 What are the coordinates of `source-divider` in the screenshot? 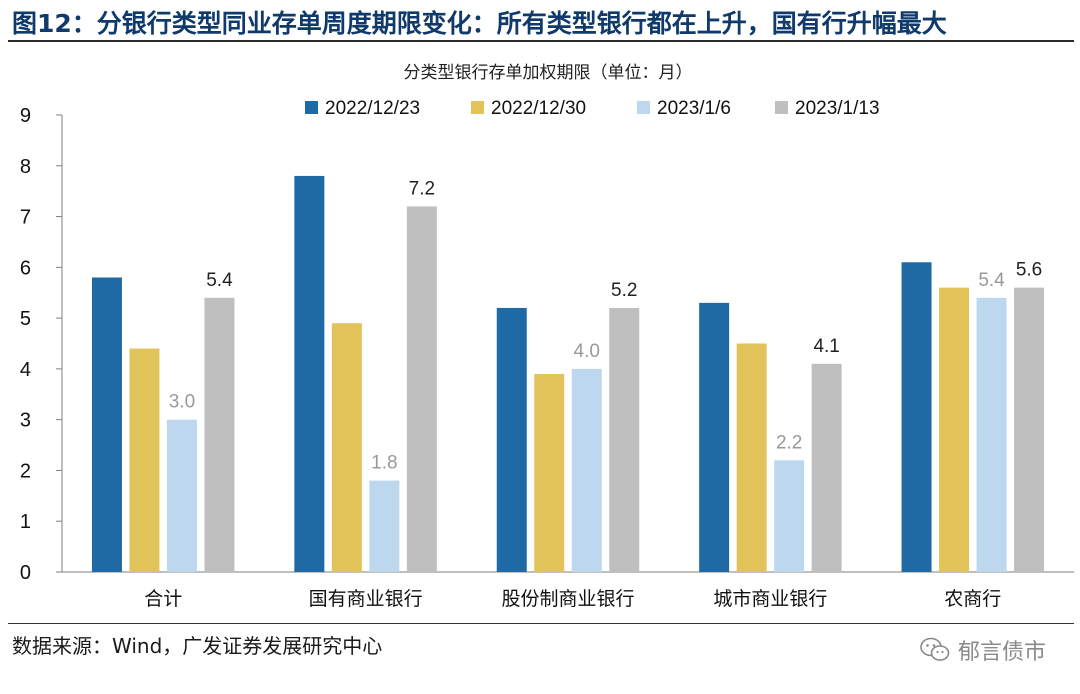 It's located at (541, 623).